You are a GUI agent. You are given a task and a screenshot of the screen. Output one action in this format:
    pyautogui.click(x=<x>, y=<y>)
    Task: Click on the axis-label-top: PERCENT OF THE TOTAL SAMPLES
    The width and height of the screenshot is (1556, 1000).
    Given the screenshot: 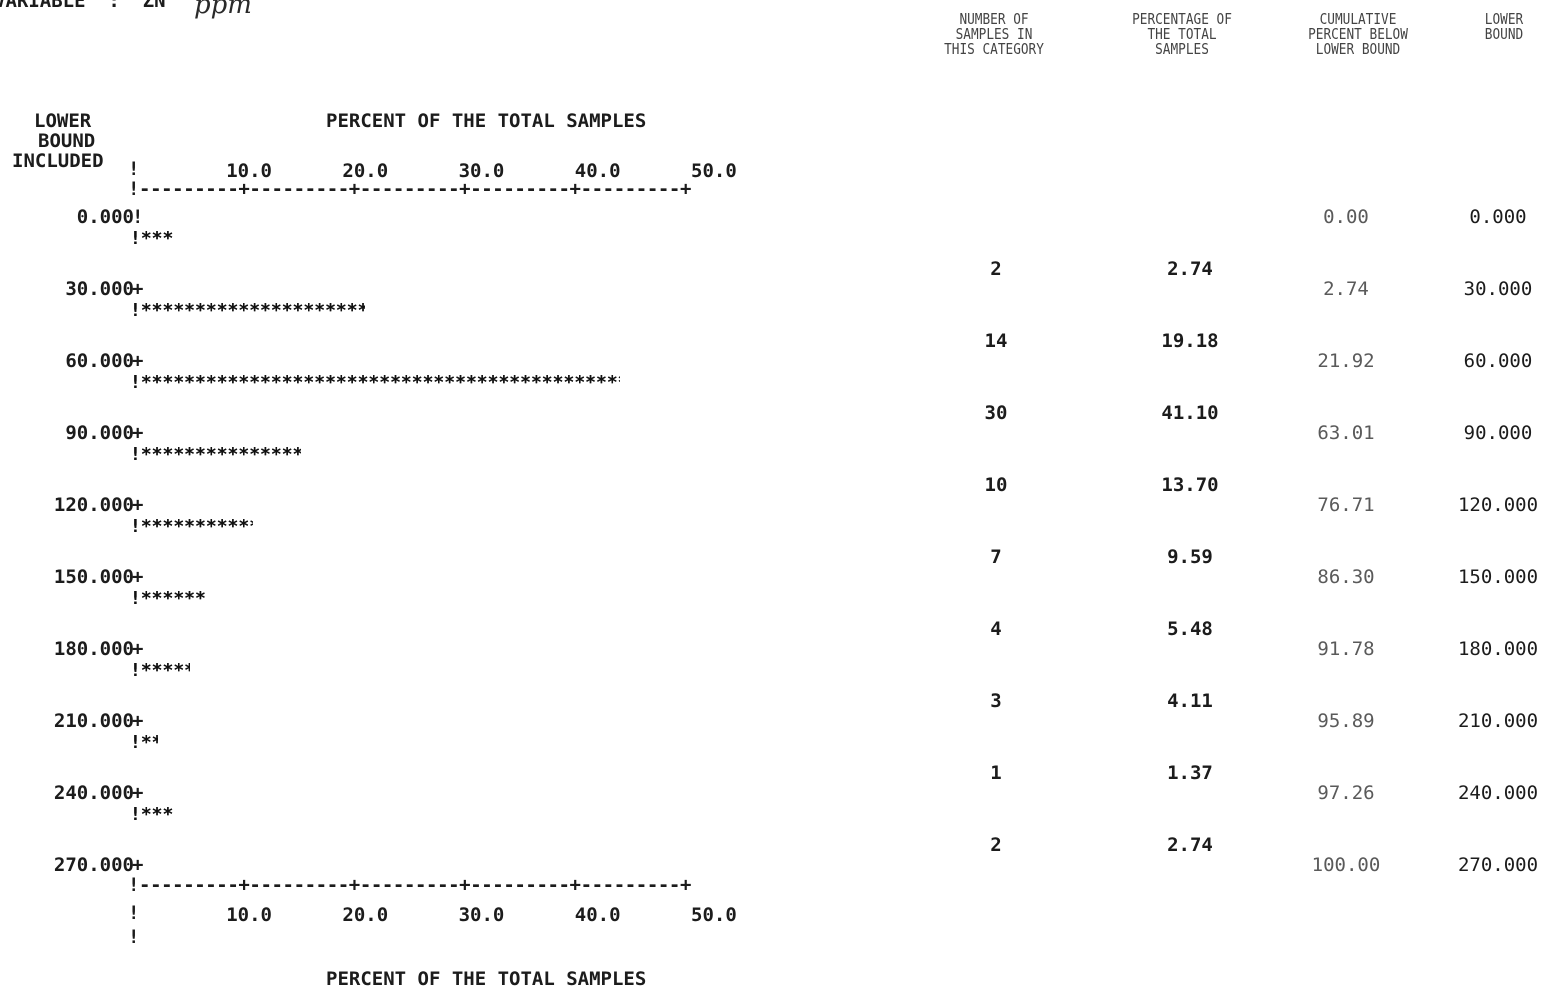 What is the action you would take?
    pyautogui.click(x=486, y=121)
    